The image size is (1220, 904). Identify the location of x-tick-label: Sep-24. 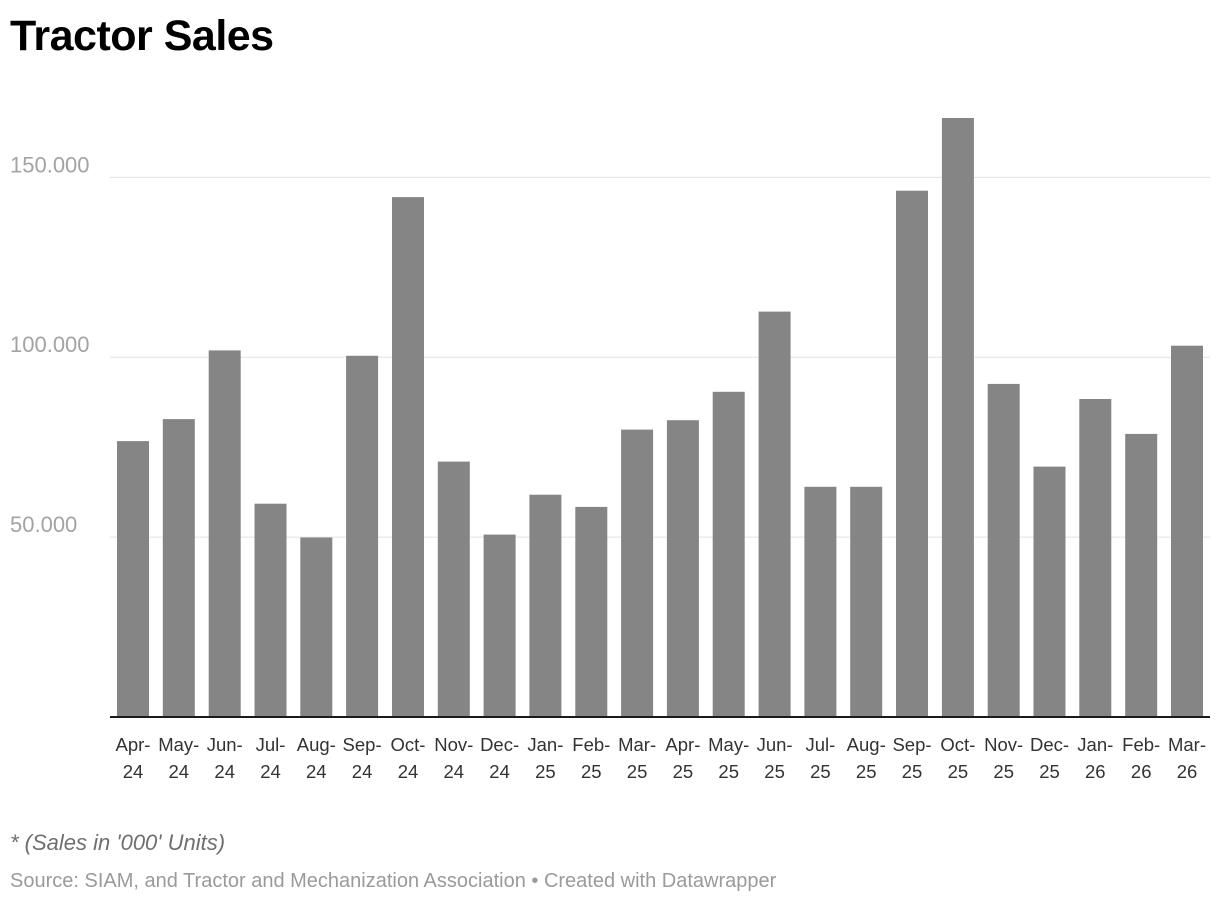
(362, 758).